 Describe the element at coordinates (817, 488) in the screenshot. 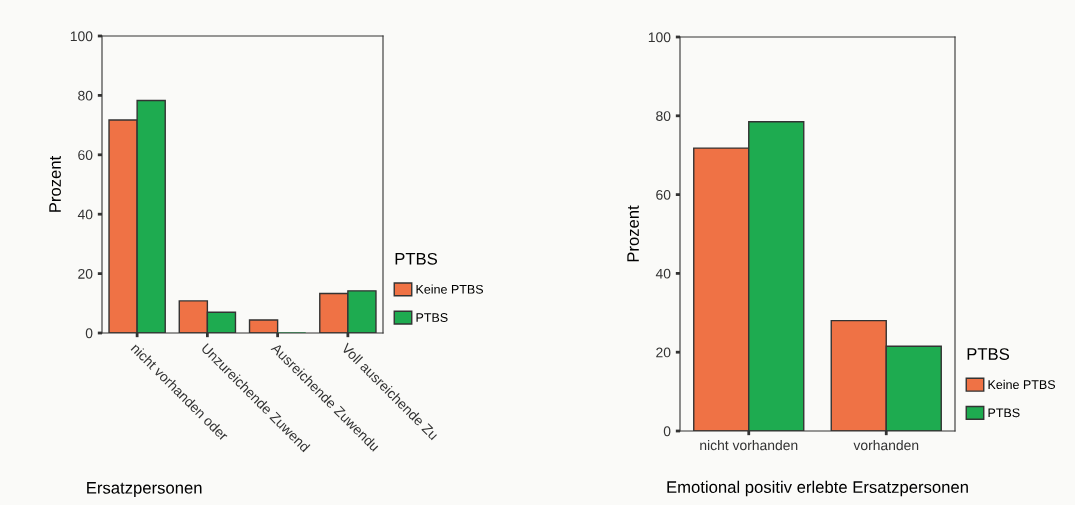

I see `x-axis-title: Emotional positiv erlebte Ersatzpersonen` at that location.